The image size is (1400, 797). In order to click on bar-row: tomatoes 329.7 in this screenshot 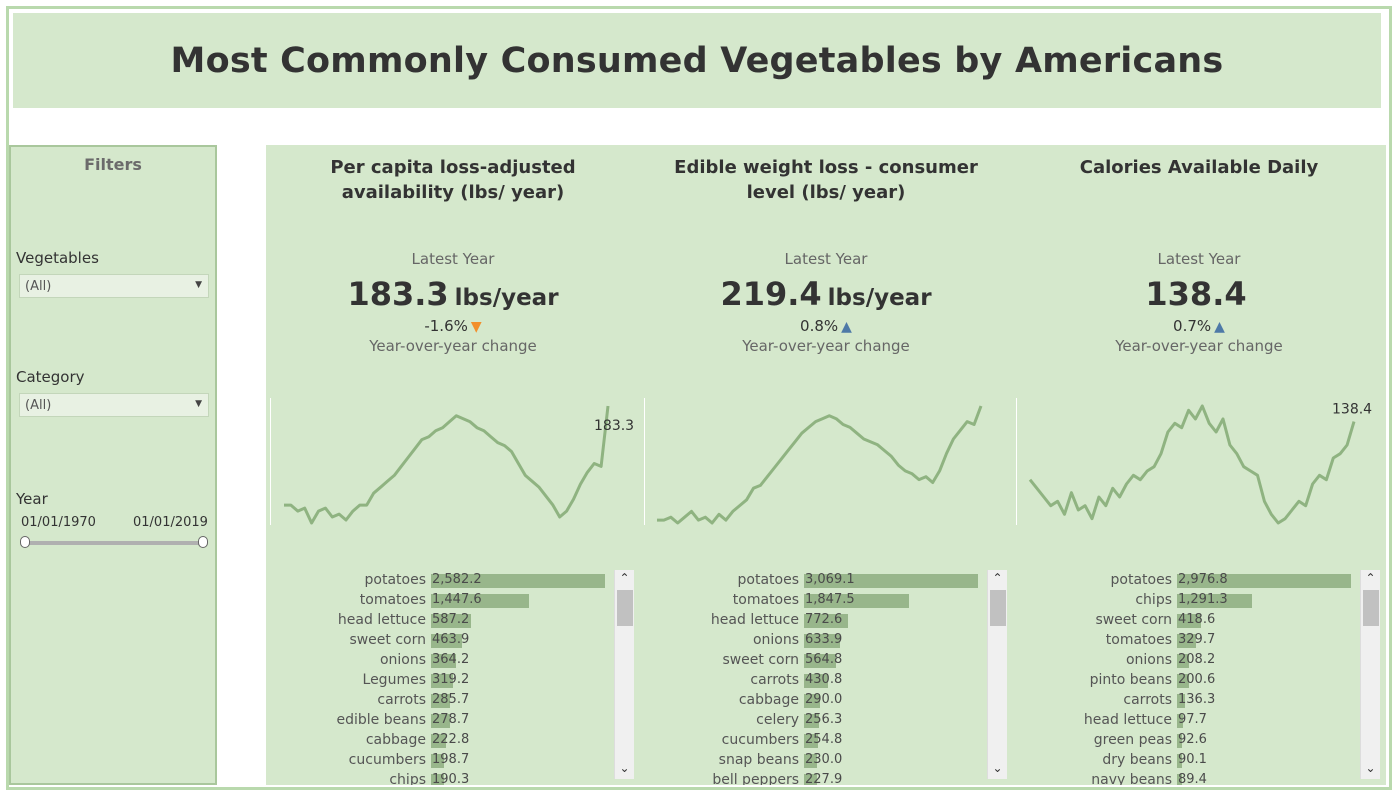, I will do `click(1187, 640)`.